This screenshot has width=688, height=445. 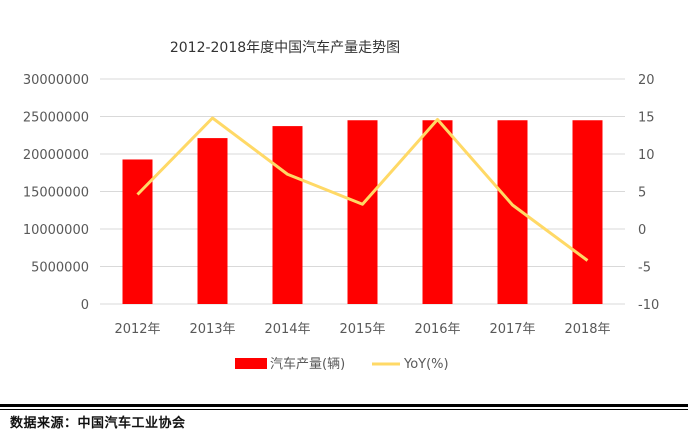 I want to click on left-axis-tick: 25000000, so click(x=56, y=118).